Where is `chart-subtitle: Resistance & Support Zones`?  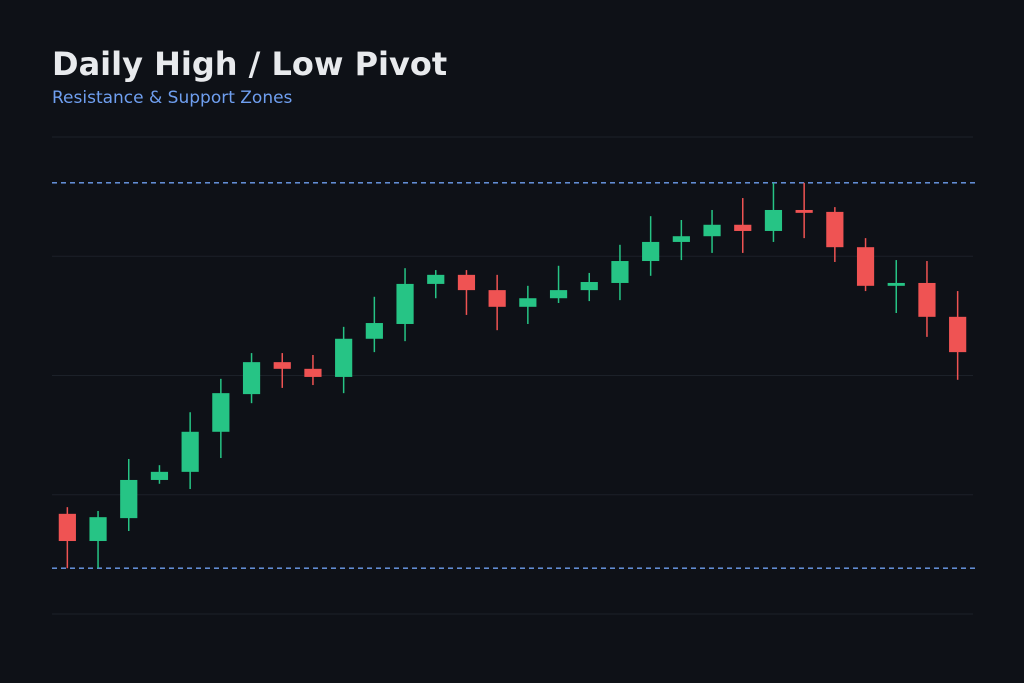 chart-subtitle: Resistance & Support Zones is located at coordinates (172, 98).